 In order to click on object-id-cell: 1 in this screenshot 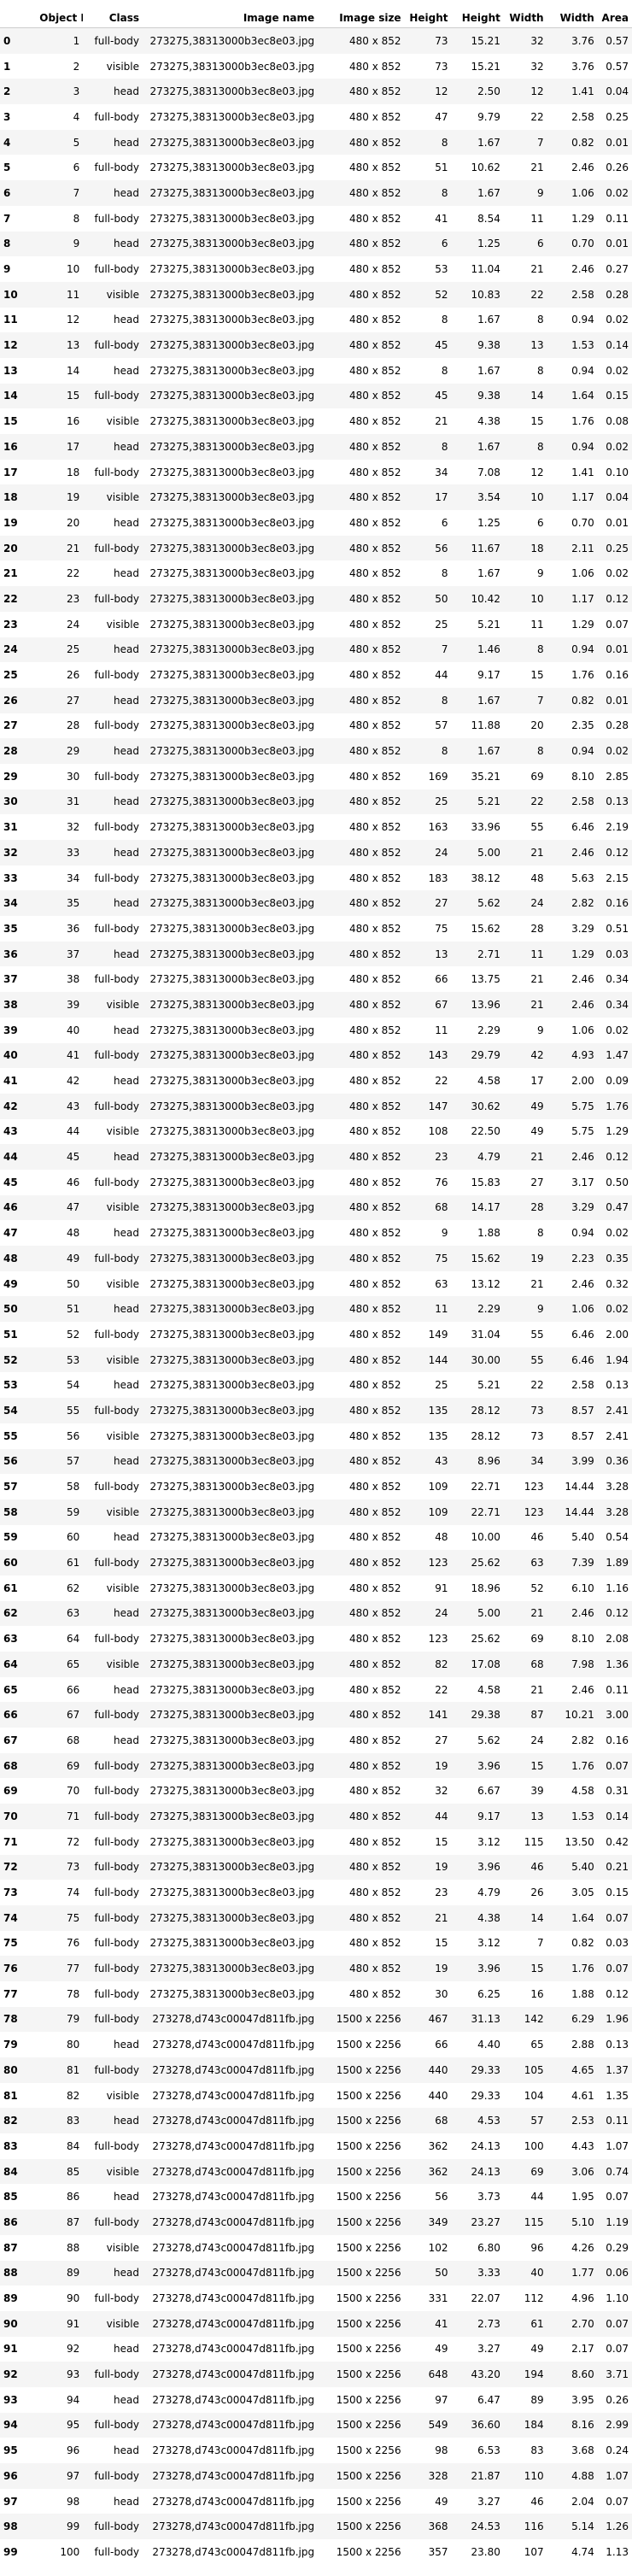, I will do `click(60, 40)`.